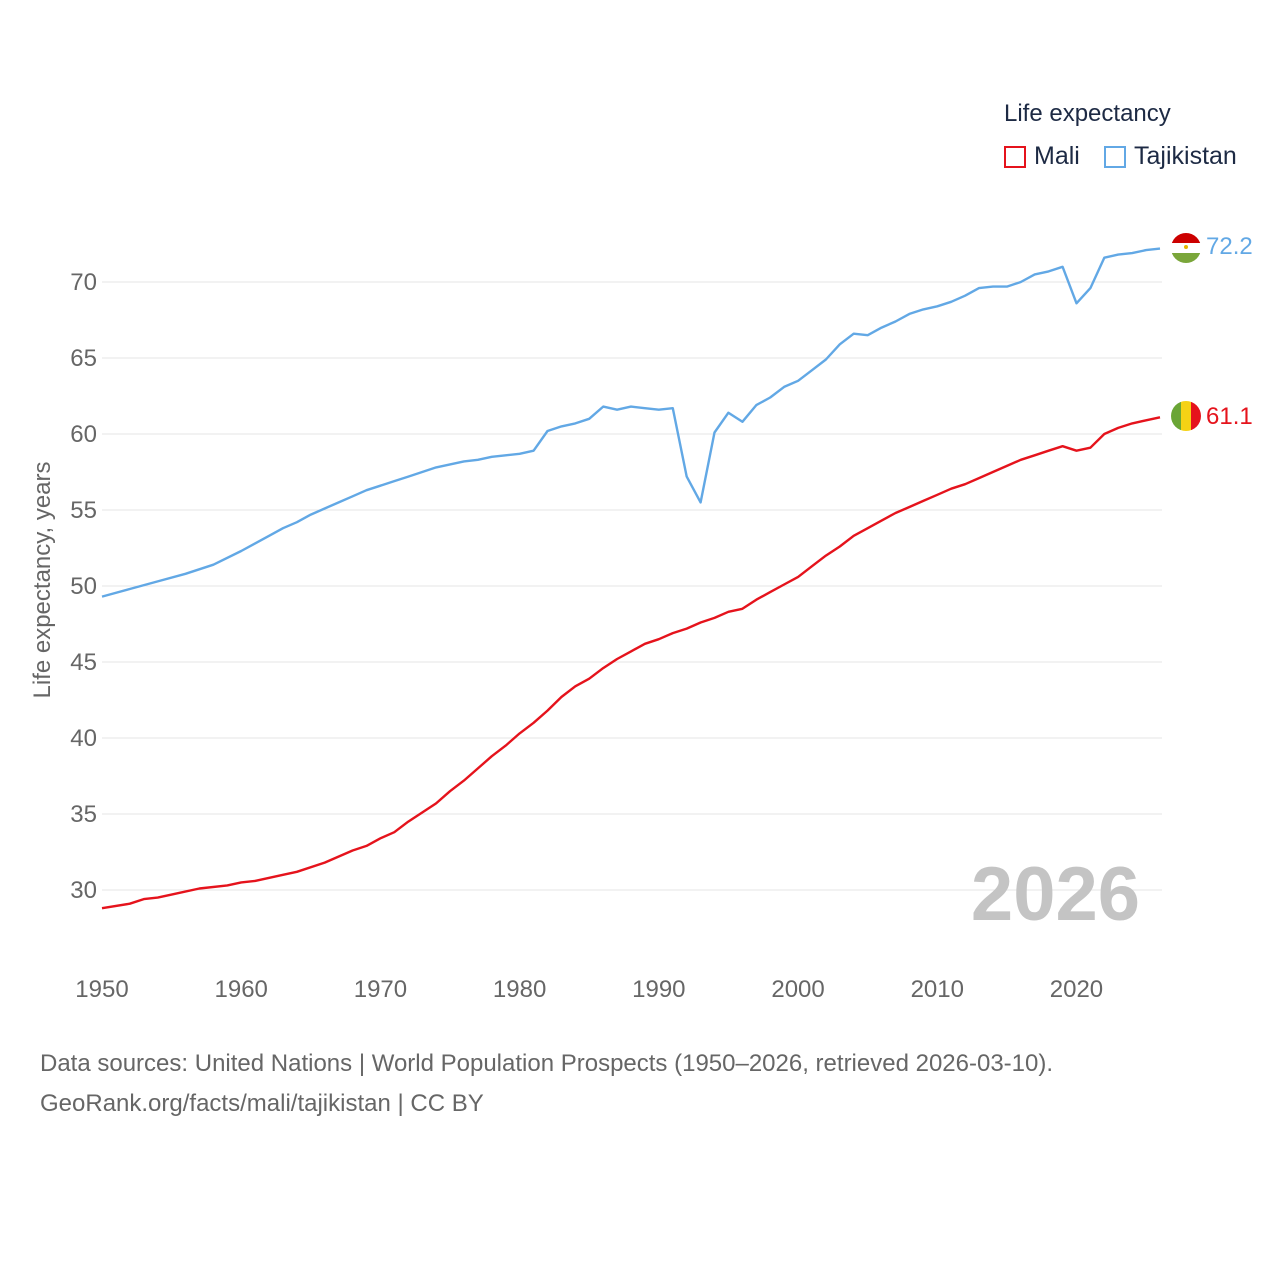  Describe the element at coordinates (1185, 156) in the screenshot. I see `legend-label-tajikistan: Tajikistan` at that location.